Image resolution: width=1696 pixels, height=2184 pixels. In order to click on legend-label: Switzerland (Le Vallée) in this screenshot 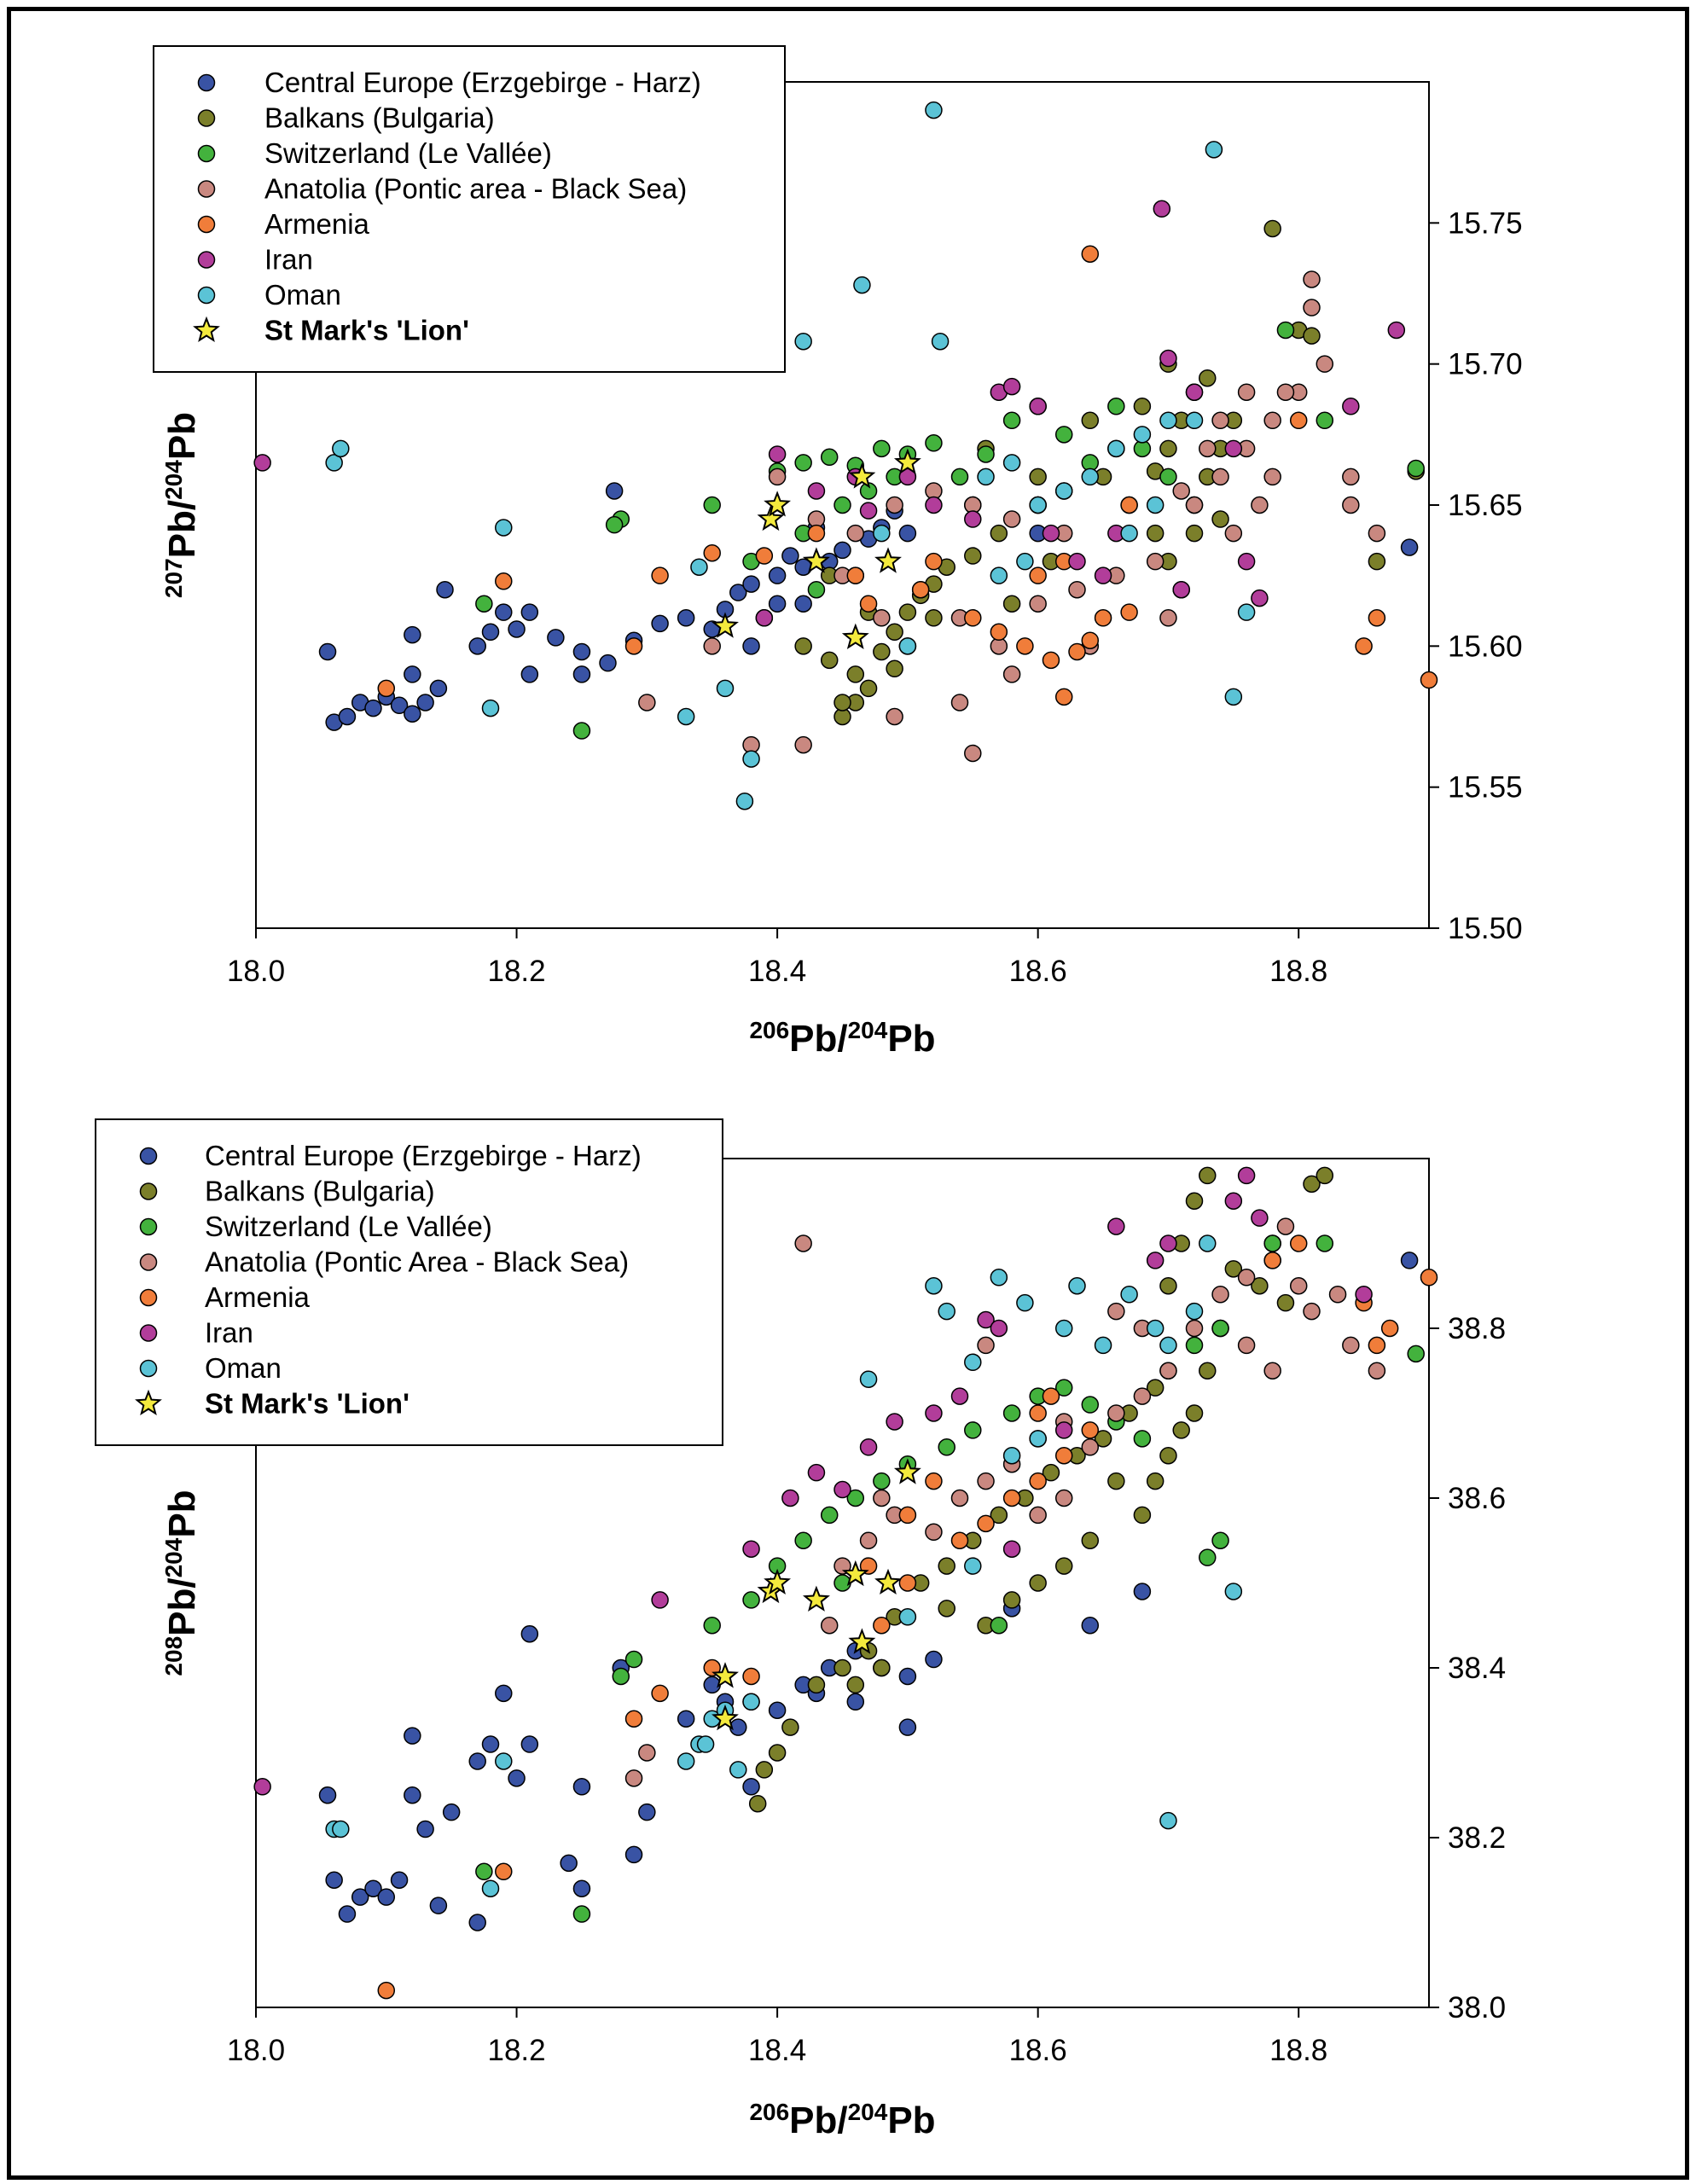, I will do `click(408, 153)`.